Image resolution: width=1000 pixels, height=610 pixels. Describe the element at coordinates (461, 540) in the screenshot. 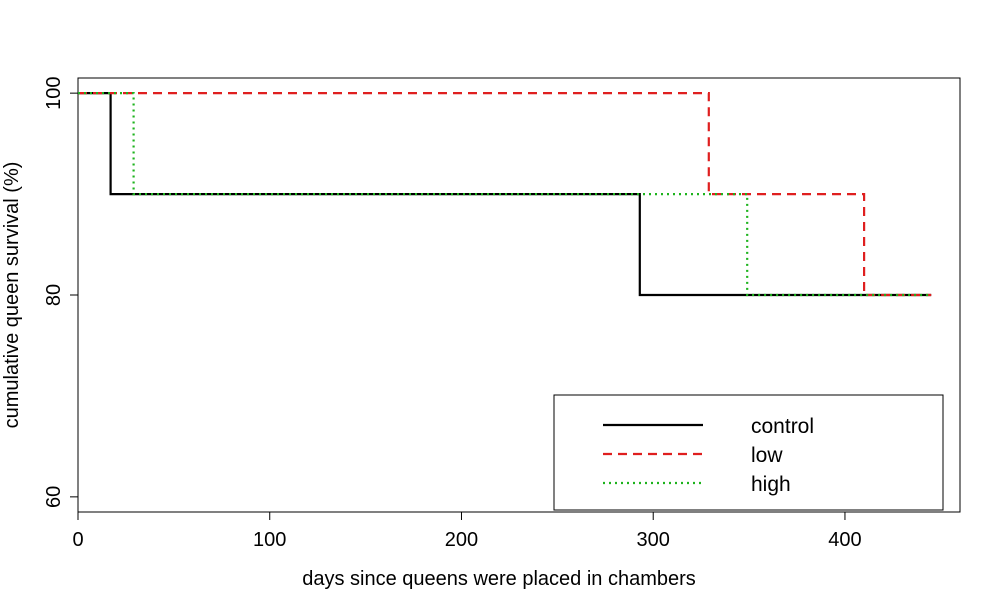

I see `x-tick-label-2: 200` at that location.